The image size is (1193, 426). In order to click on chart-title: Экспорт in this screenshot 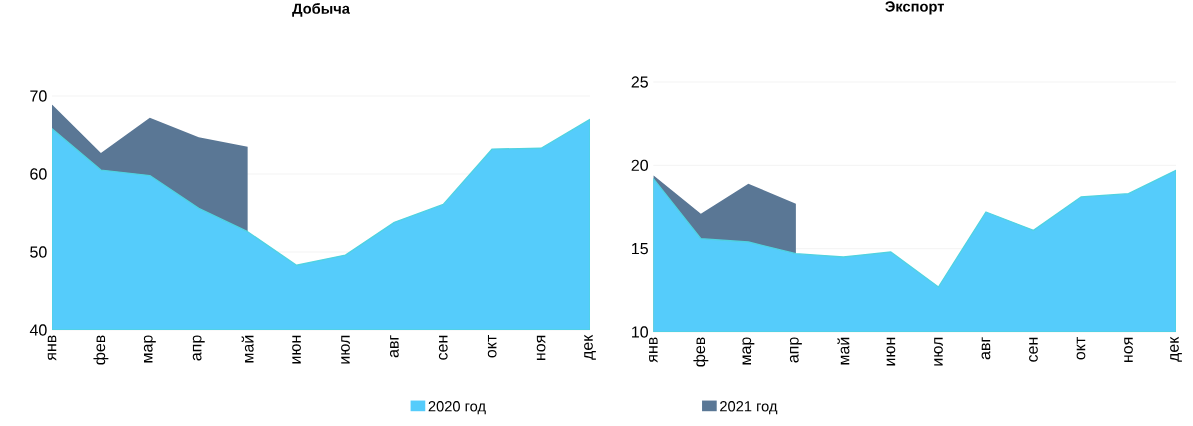, I will do `click(915, 8)`.